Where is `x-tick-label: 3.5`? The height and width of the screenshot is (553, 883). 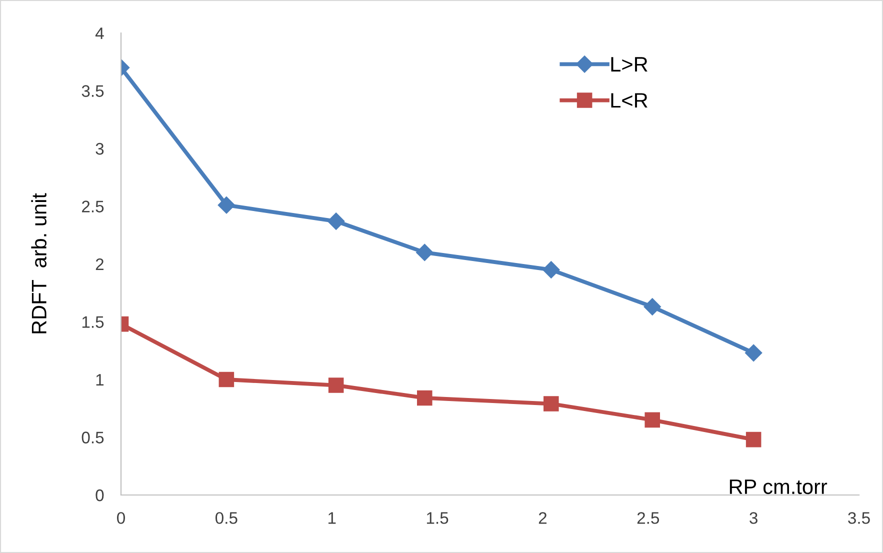 x-tick-label: 3.5 is located at coordinates (859, 518).